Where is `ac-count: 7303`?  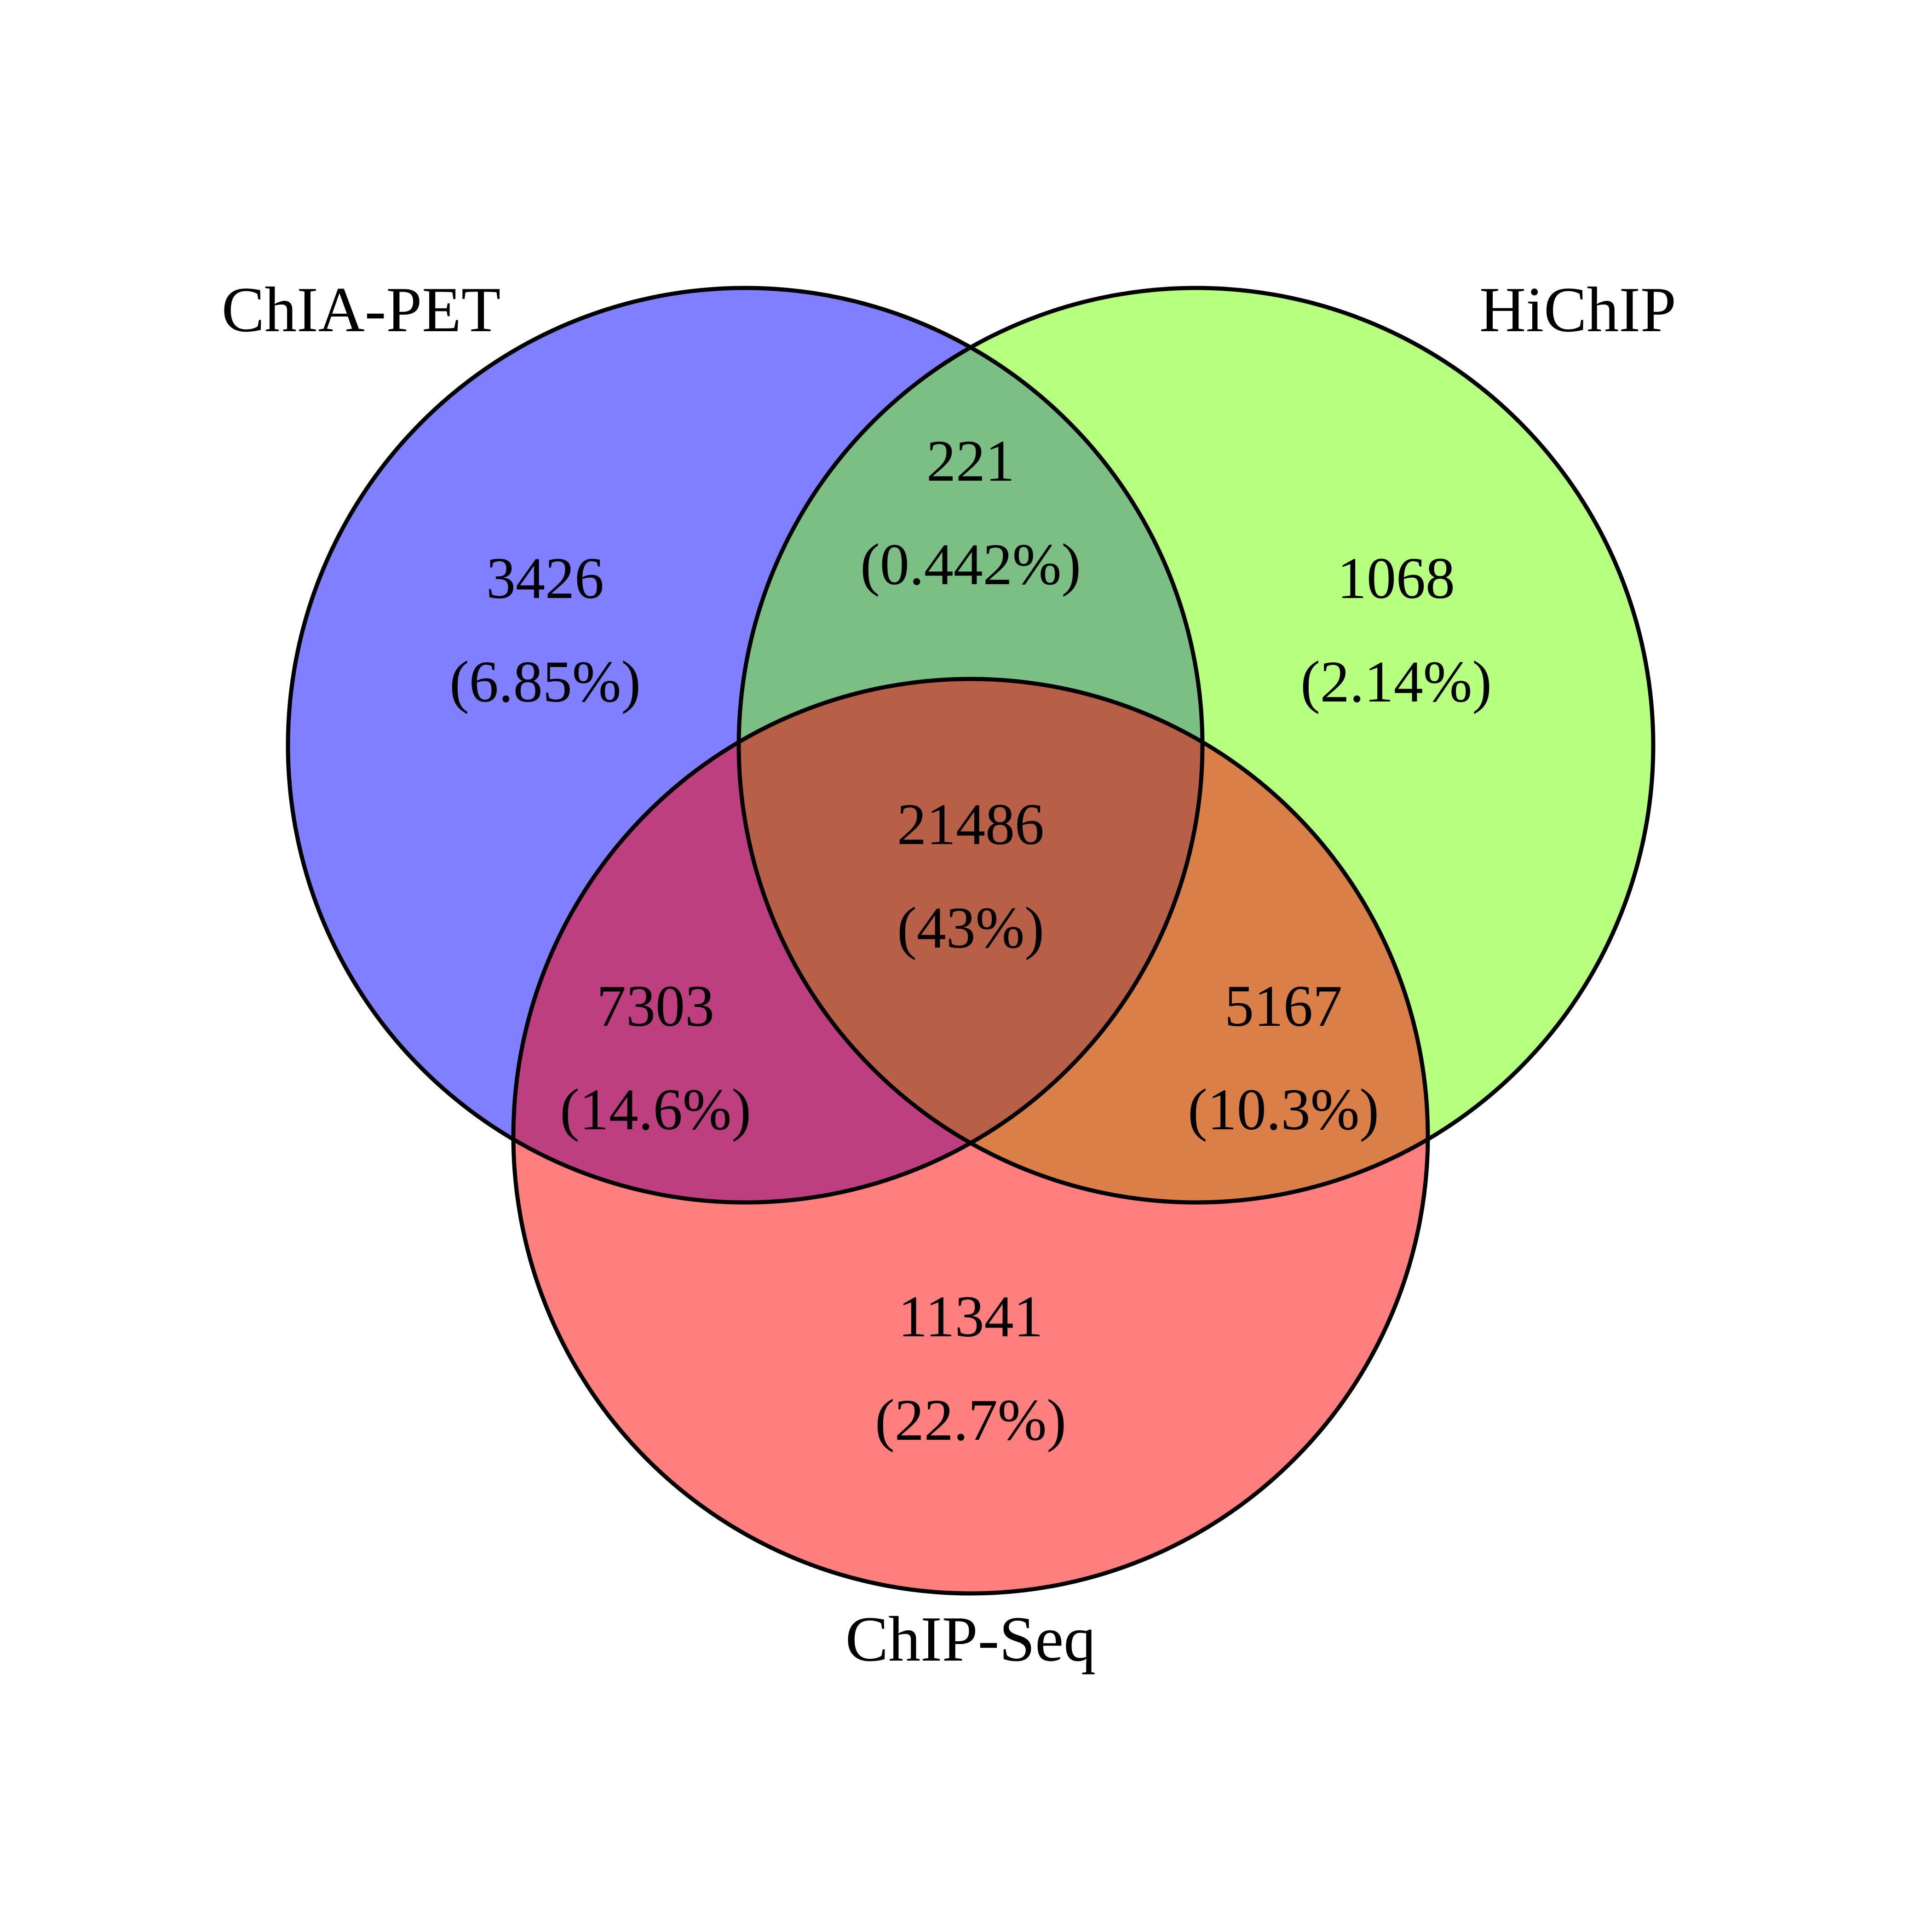
ac-count: 7303 is located at coordinates (655, 1006).